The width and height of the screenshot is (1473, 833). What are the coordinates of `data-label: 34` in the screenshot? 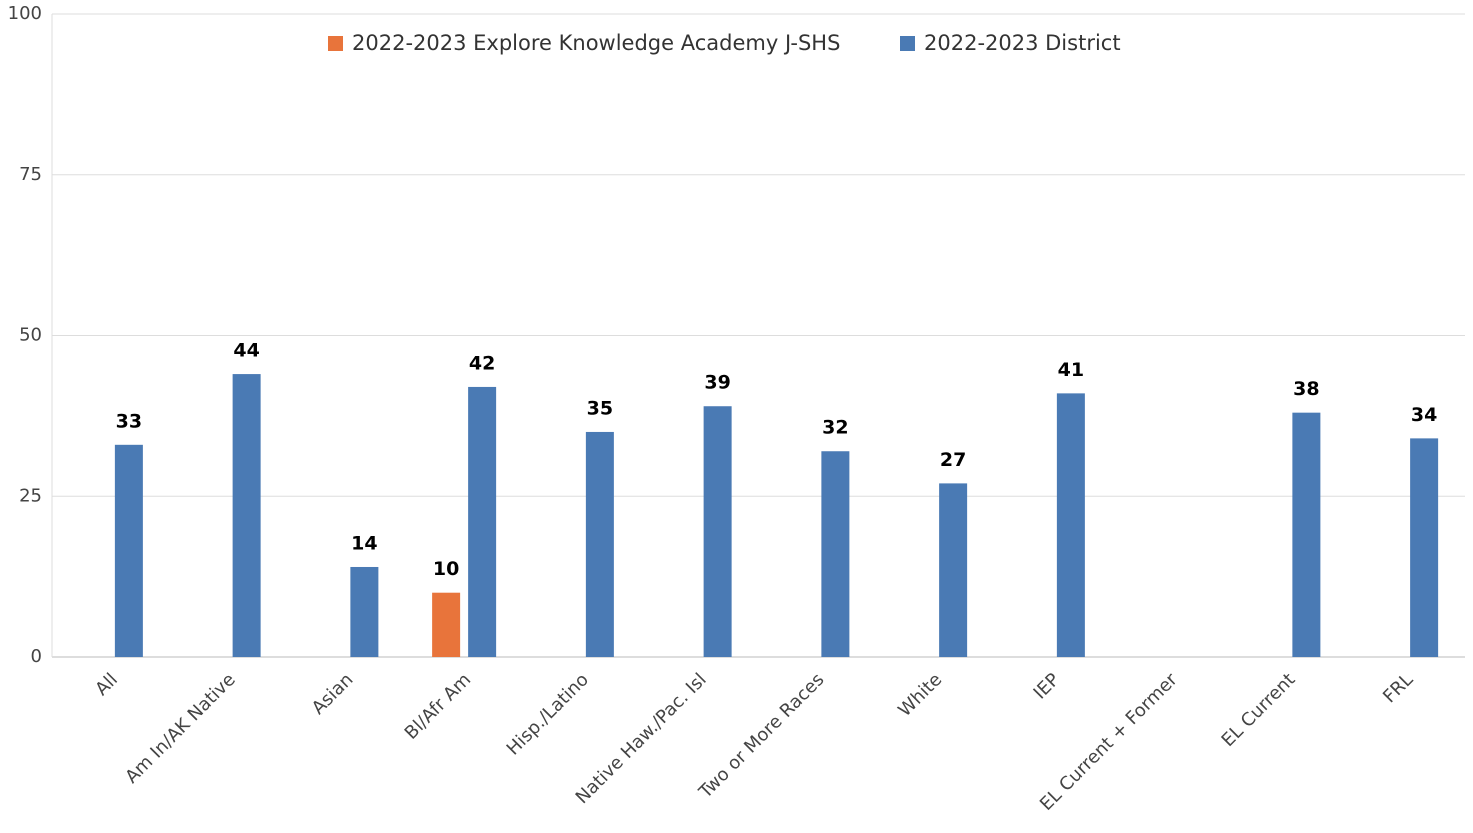 It's located at (1424, 415).